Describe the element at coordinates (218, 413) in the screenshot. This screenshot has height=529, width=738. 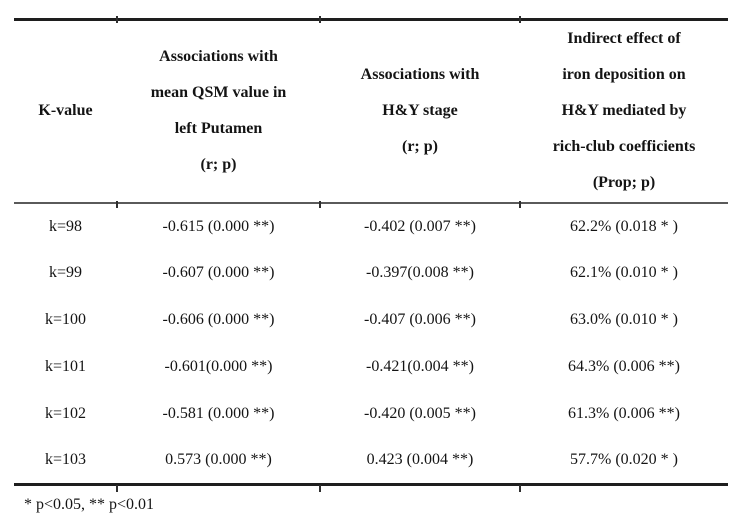
I see `cell-qsm-association: -0.581 (0.000 **)` at that location.